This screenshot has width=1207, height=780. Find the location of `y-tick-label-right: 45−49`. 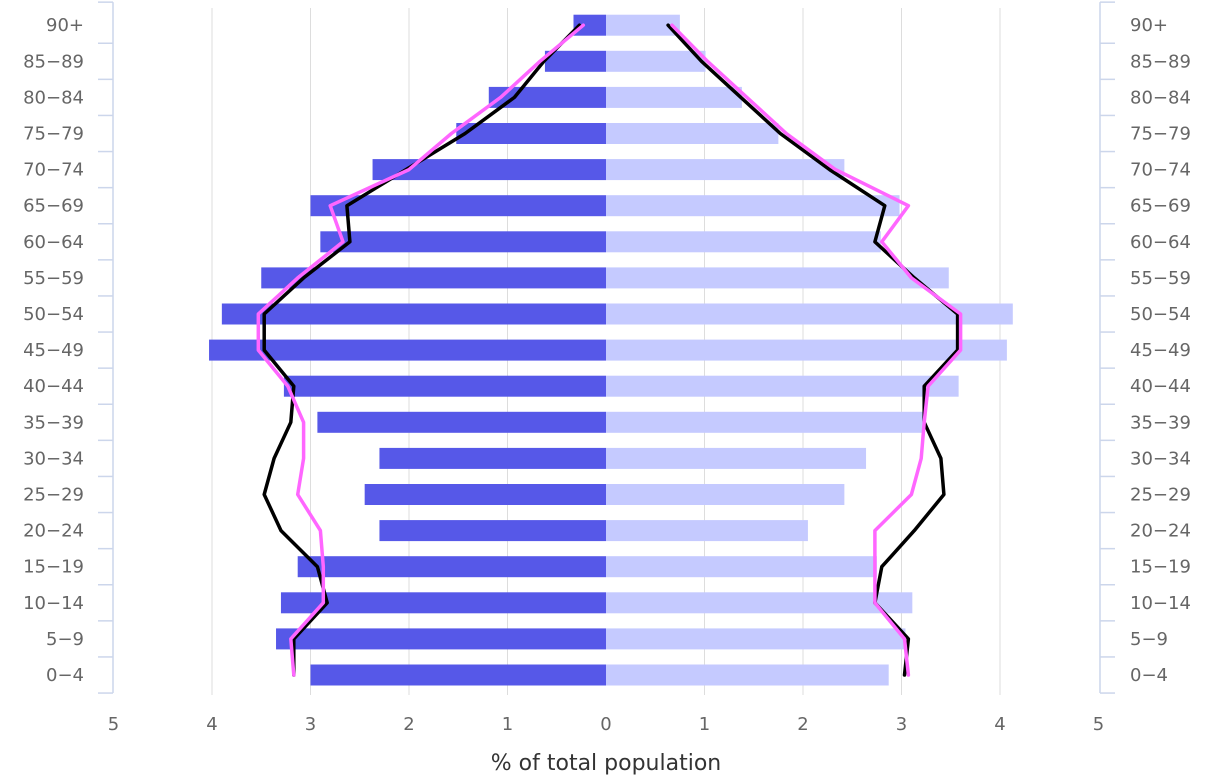

y-tick-label-right: 45−49 is located at coordinates (1160, 350).